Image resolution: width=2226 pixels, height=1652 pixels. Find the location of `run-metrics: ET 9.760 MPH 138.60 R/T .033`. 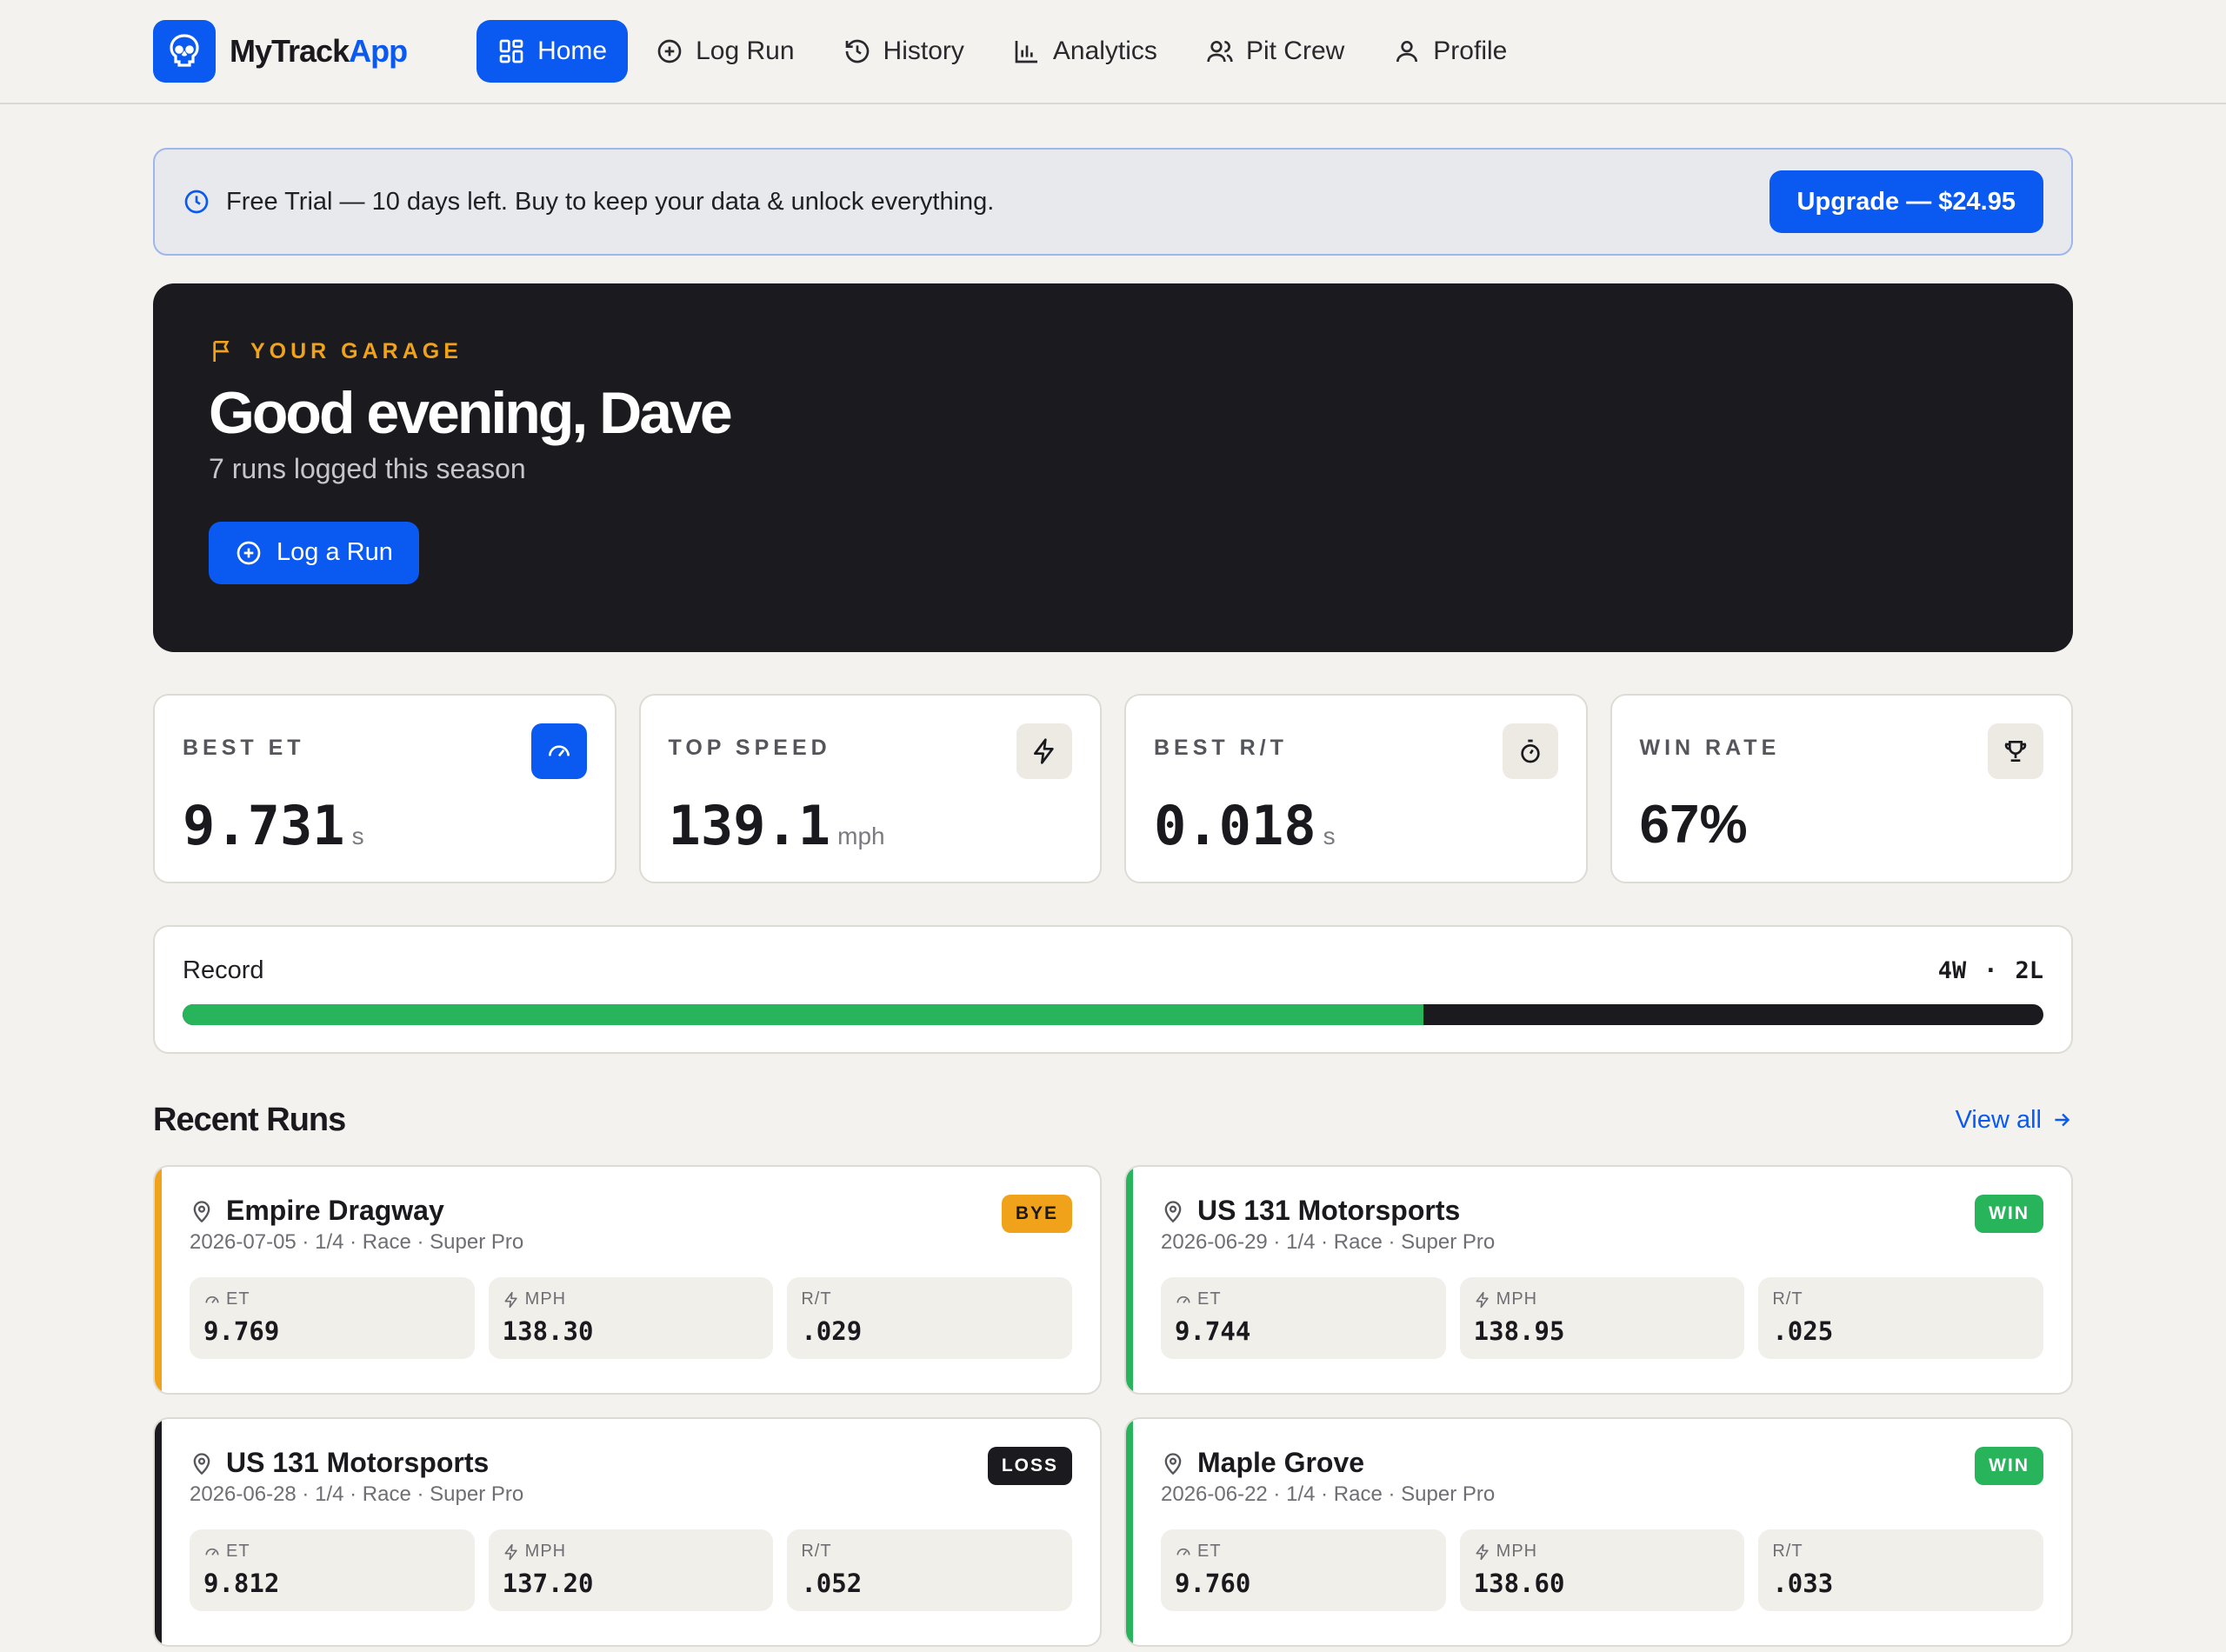

run-metrics: ET 9.760 MPH 138.60 R/T .033 is located at coordinates (1602, 1570).